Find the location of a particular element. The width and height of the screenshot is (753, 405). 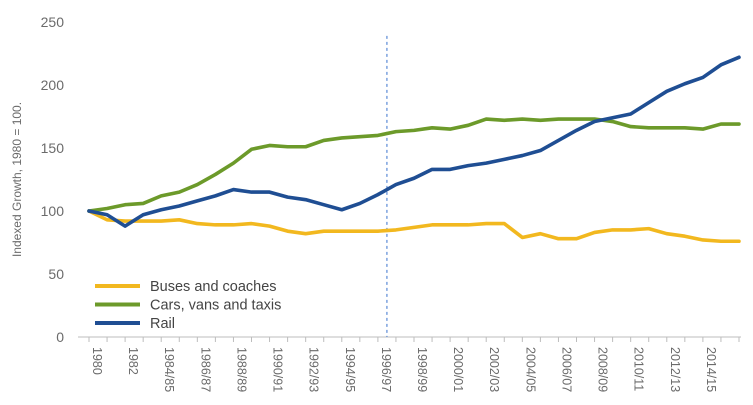

y-tick-label: 200 is located at coordinates (53, 85).